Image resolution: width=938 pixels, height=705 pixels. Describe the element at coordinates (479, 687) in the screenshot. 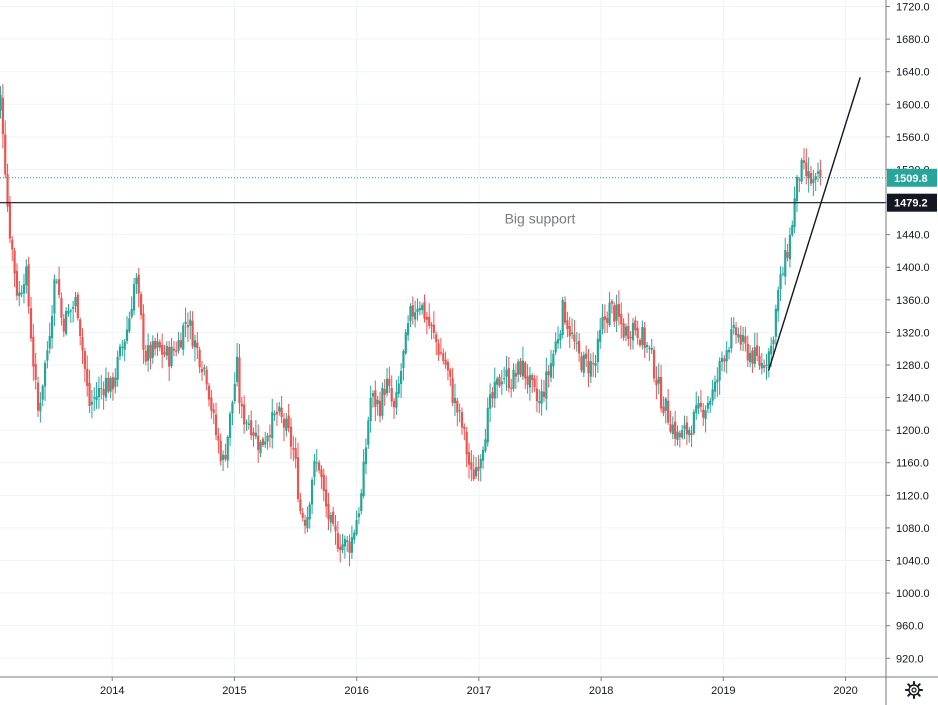

I see `time-axis: 2014 2015 2016 2017 2018 2019 2020` at that location.